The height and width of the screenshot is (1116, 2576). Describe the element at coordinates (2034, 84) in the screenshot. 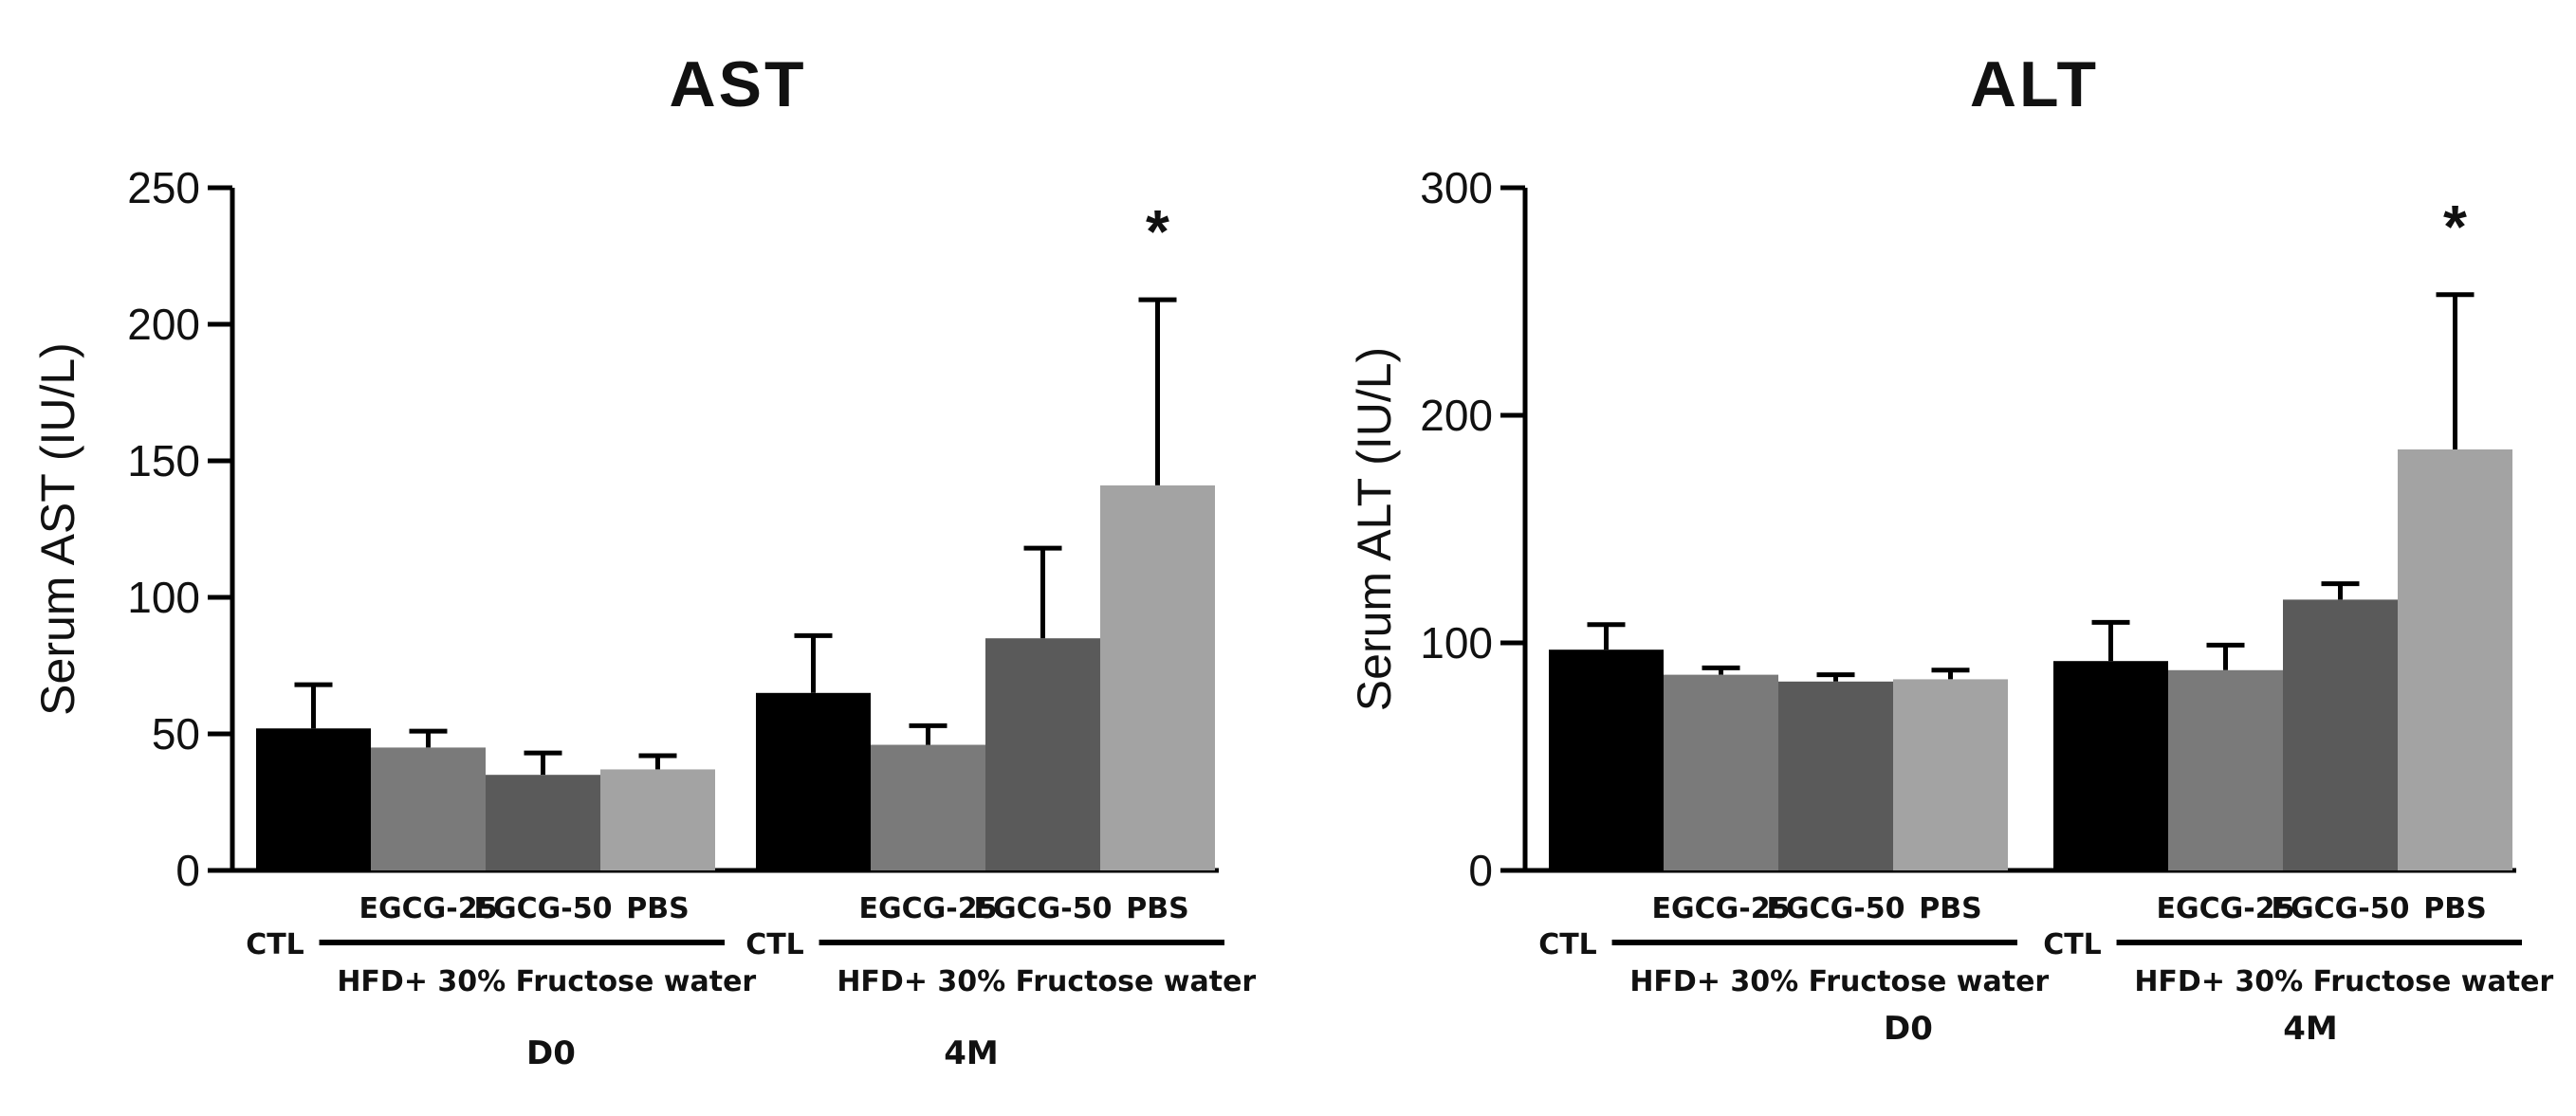

I see `chart-title: ALT` at that location.